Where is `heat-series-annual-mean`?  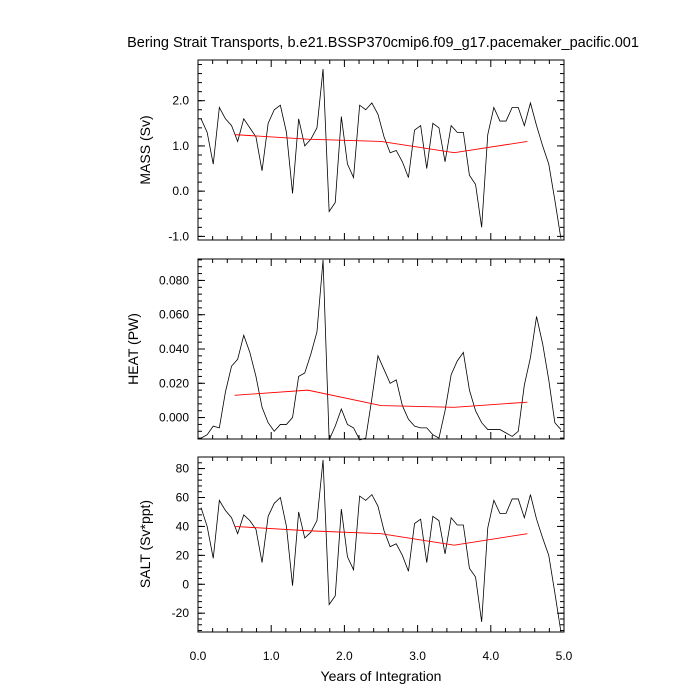
heat-series-annual-mean is located at coordinates (381, 398).